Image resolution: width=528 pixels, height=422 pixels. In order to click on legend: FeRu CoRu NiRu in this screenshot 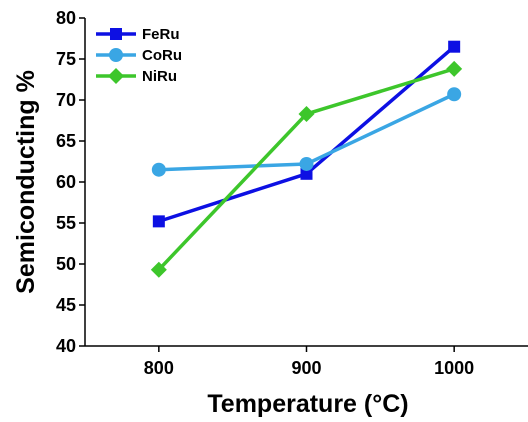, I will do `click(139, 55)`.